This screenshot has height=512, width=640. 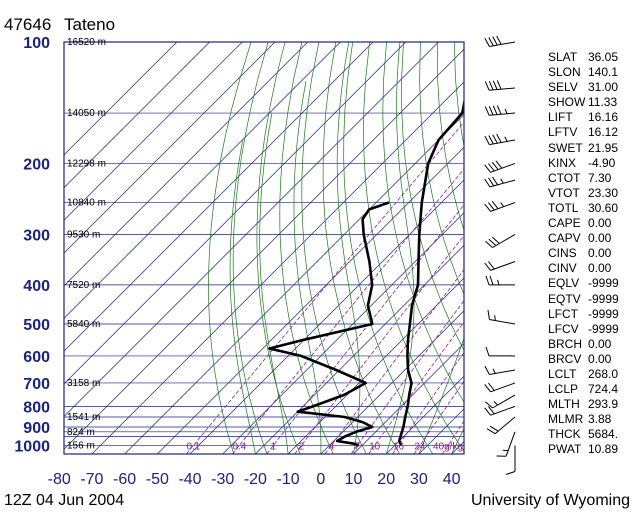 What do you see at coordinates (562, 373) in the screenshot?
I see `stat-label: LCLT` at bounding box center [562, 373].